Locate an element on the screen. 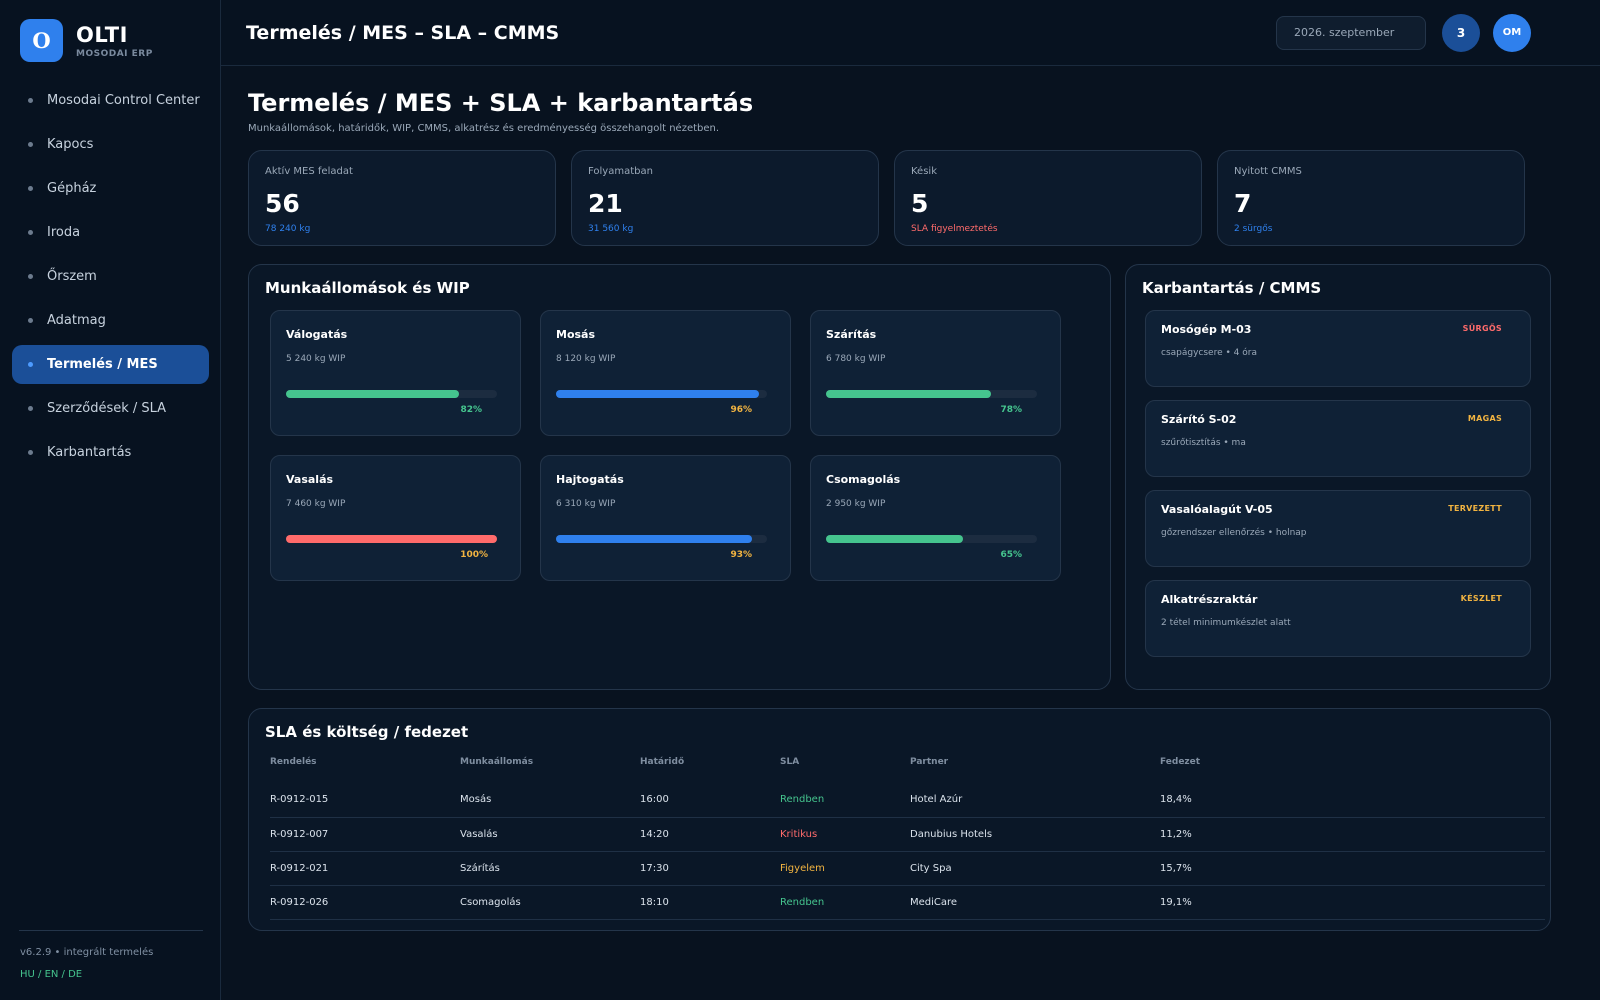 This screenshot has width=1600, height=1000. sidebar-item-orszem: Őrszem is located at coordinates (110, 276).